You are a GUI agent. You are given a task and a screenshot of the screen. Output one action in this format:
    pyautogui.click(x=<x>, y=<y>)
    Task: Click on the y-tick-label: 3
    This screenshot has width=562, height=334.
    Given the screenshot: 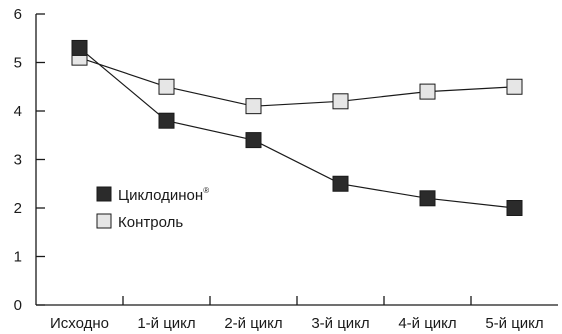 What is the action you would take?
    pyautogui.click(x=18, y=160)
    